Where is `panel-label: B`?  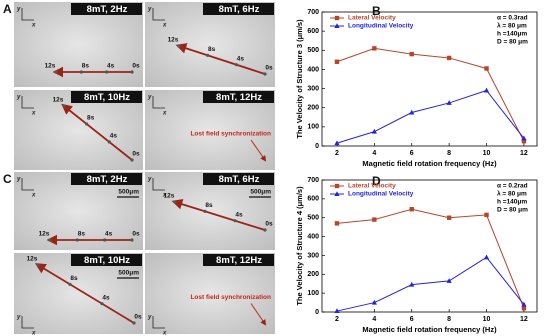
panel-label: B is located at coordinates (376, 11).